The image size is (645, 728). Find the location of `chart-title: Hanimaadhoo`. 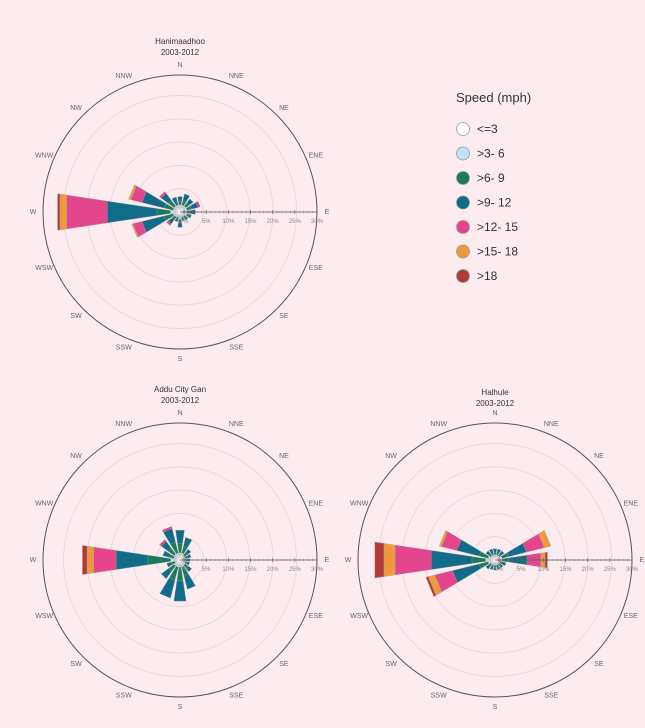

chart-title: Hanimaadhoo is located at coordinates (180, 41).